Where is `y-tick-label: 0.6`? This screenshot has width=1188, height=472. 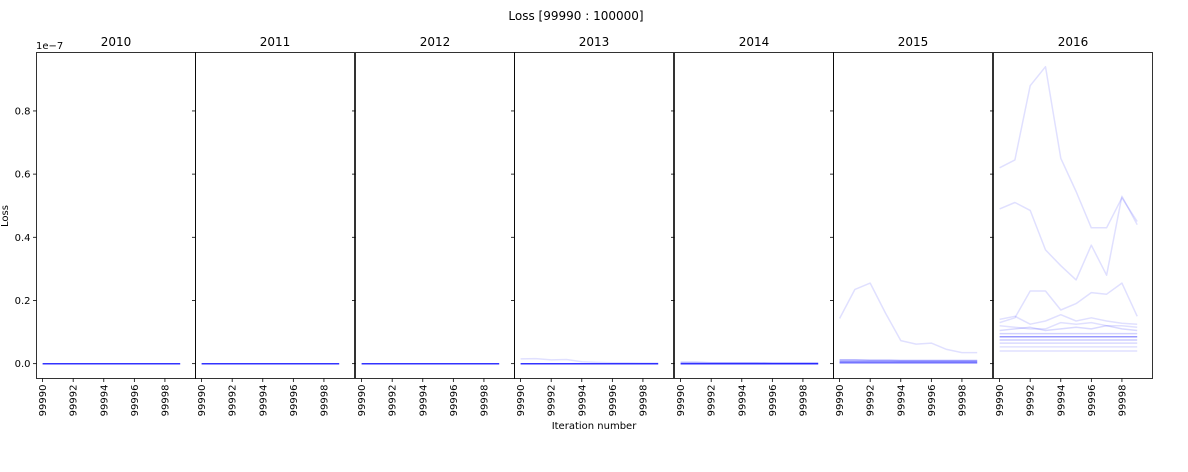
y-tick-label: 0.6 is located at coordinates (23, 175).